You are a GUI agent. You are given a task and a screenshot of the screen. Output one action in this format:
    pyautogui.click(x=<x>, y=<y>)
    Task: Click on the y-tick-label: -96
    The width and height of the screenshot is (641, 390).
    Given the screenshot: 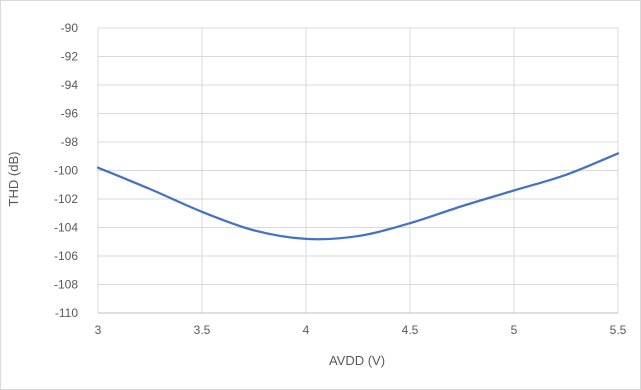 What is the action you would take?
    pyautogui.click(x=70, y=114)
    